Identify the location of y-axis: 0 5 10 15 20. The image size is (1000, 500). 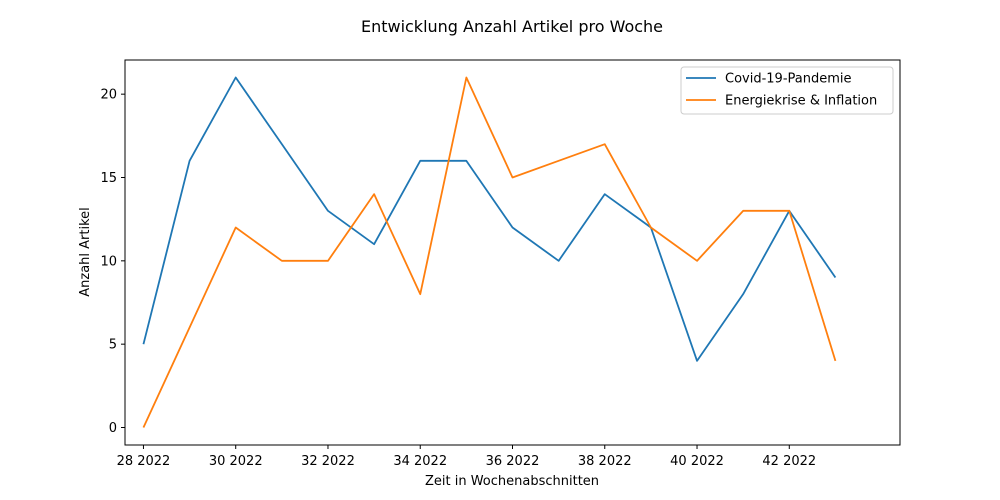
(112, 262).